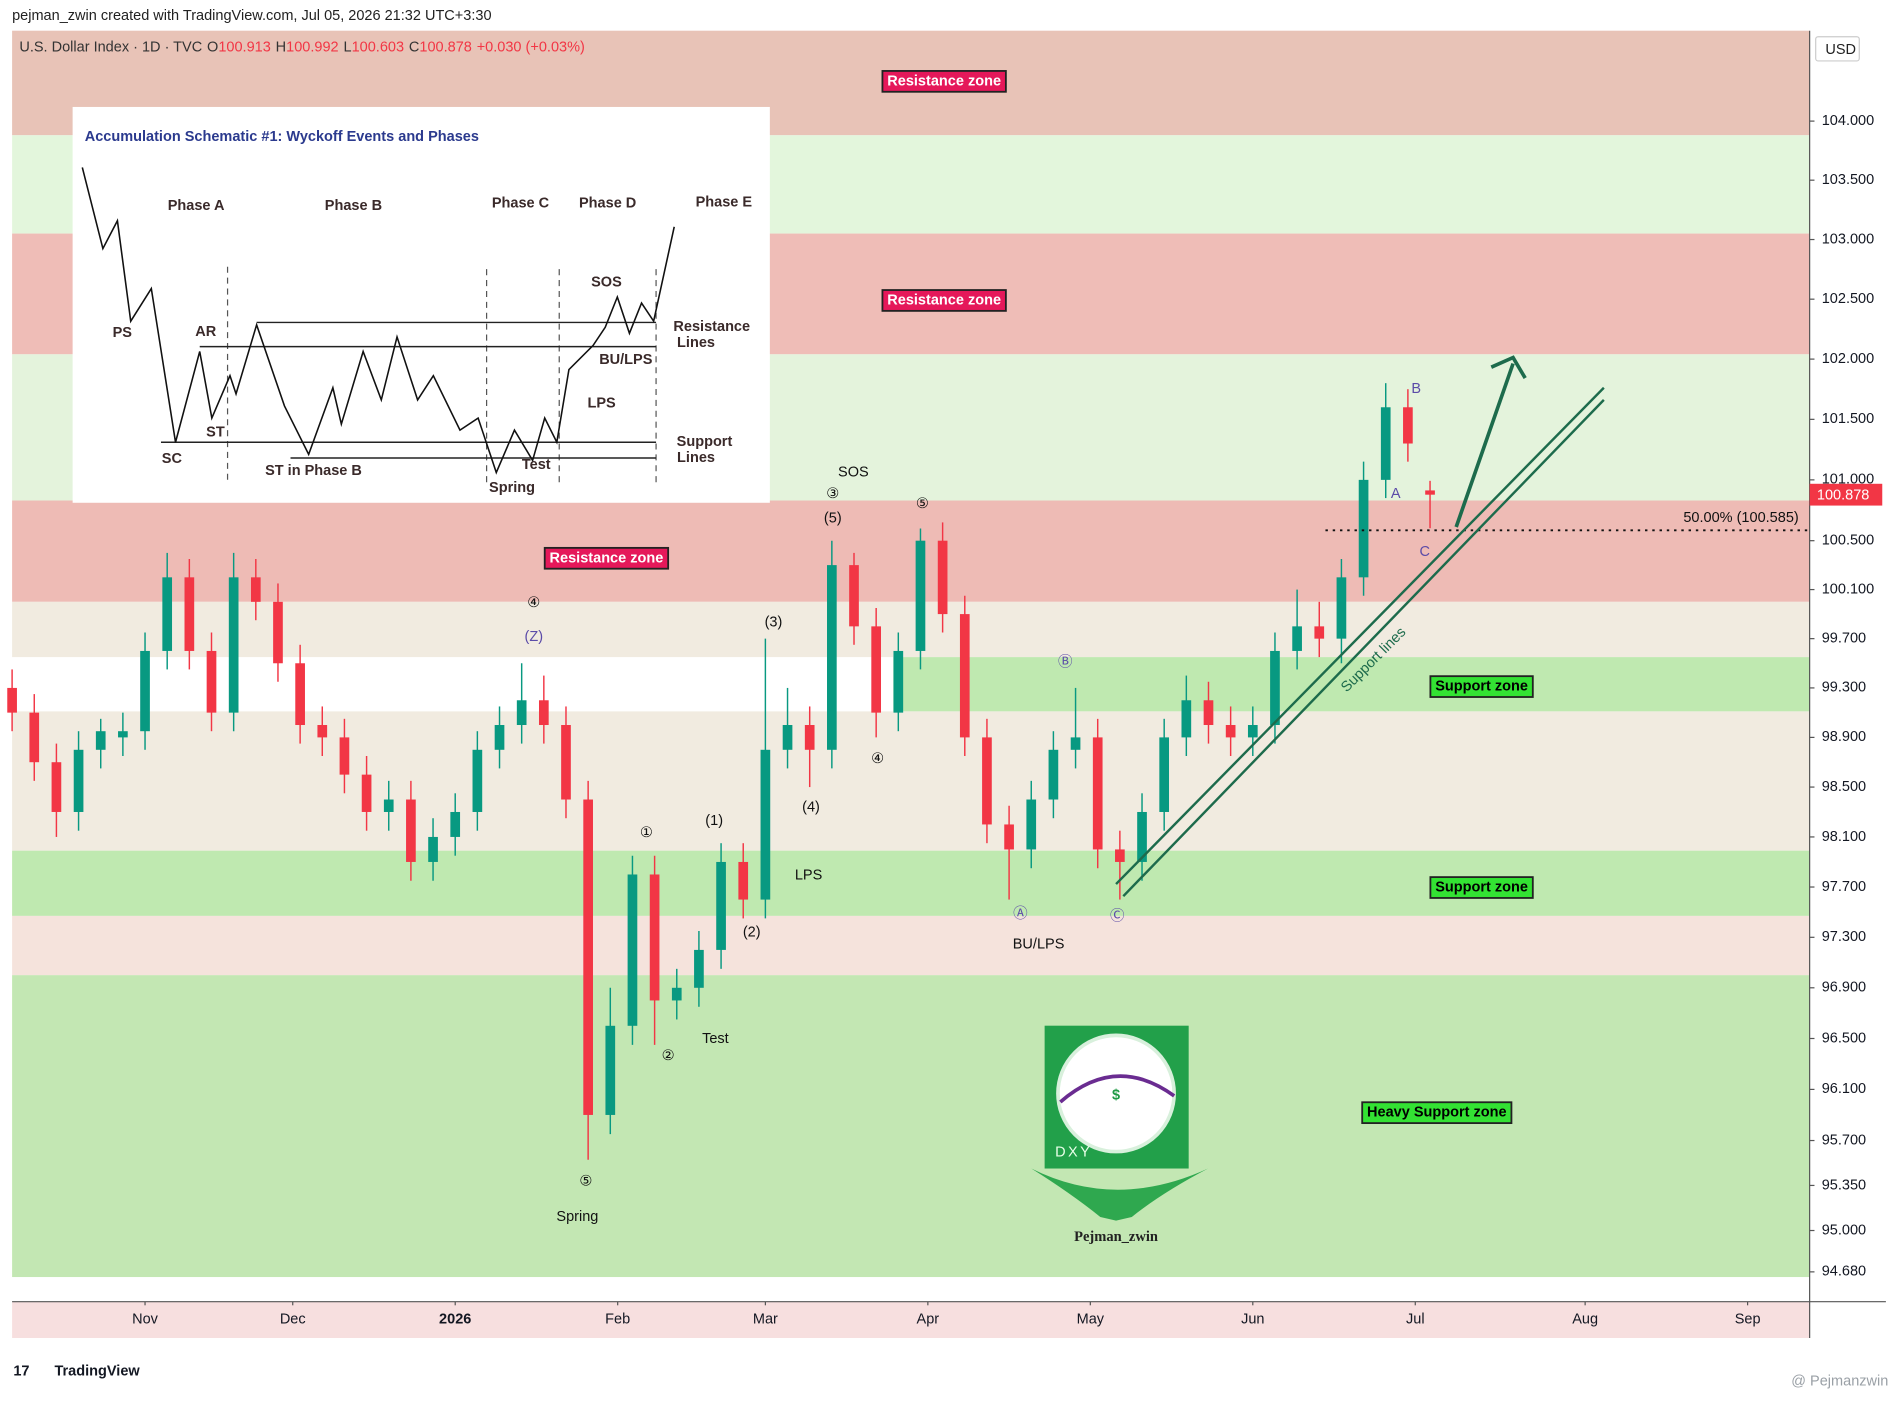 The width and height of the screenshot is (1898, 1405). I want to click on annotation: (2), so click(752, 932).